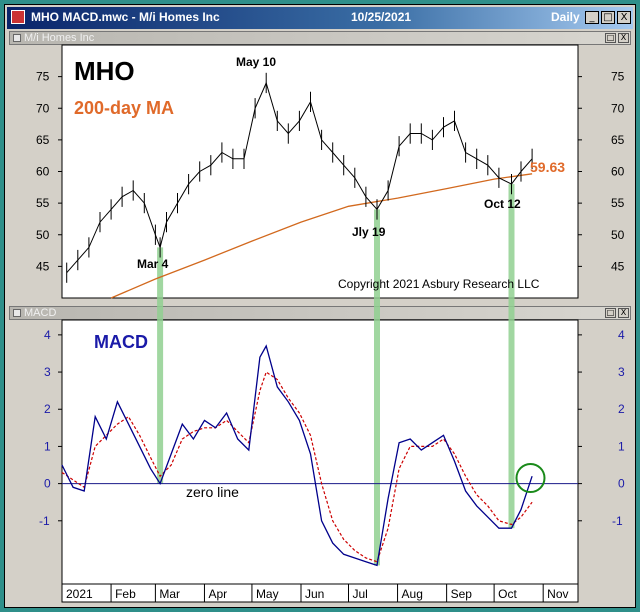 The height and width of the screenshot is (612, 640). Describe the element at coordinates (621, 335) in the screenshot. I see `macd-ytick-label-right: 4` at that location.